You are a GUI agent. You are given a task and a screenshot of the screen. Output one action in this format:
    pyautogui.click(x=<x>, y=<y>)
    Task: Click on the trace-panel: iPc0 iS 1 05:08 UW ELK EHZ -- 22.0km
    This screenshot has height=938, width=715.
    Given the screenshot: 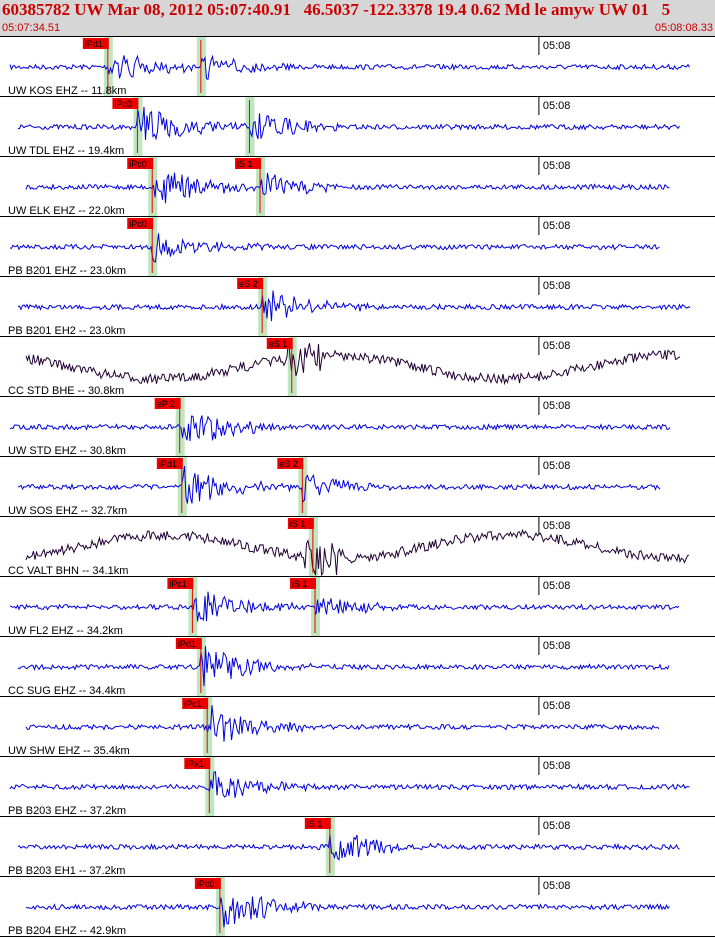 What is the action you would take?
    pyautogui.click(x=357, y=187)
    